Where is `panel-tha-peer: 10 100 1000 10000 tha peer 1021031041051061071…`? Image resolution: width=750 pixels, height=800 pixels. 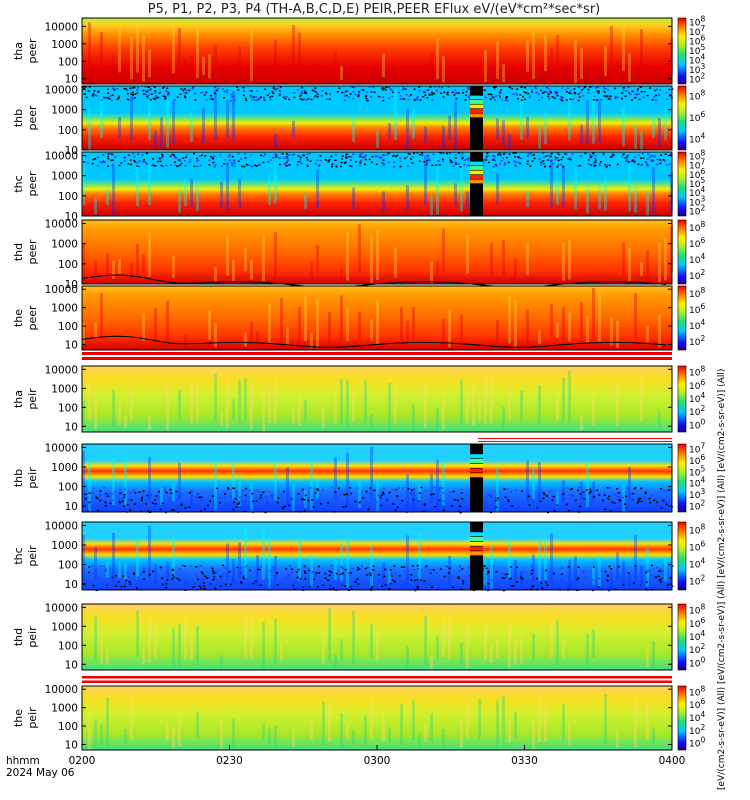 panel-tha-peer: 10 100 1000 10000 tha peer 1021031041051061071… is located at coordinates (358, 50).